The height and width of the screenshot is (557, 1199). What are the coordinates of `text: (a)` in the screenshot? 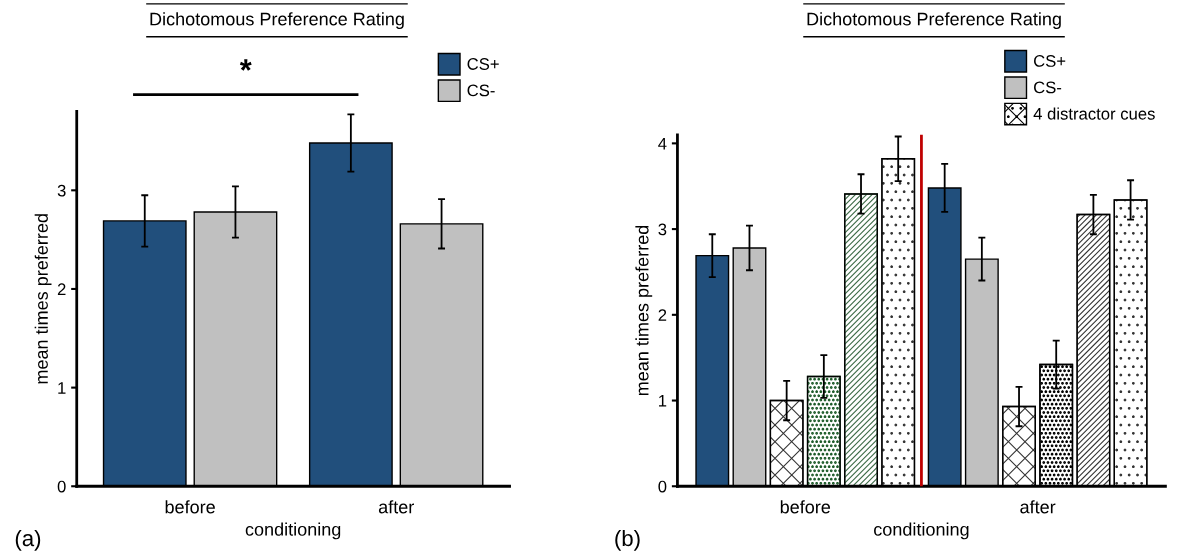 It's located at (28, 540).